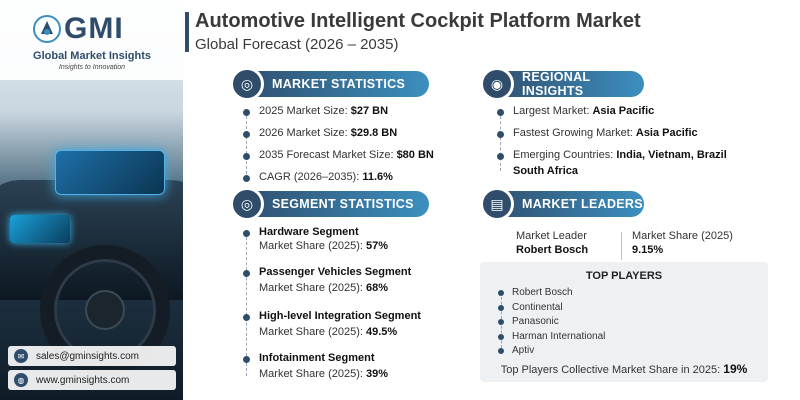 This screenshot has width=800, height=400. Describe the element at coordinates (682, 243) in the screenshot. I see `market-share-block: Market Share (2025) 9.15%` at that location.